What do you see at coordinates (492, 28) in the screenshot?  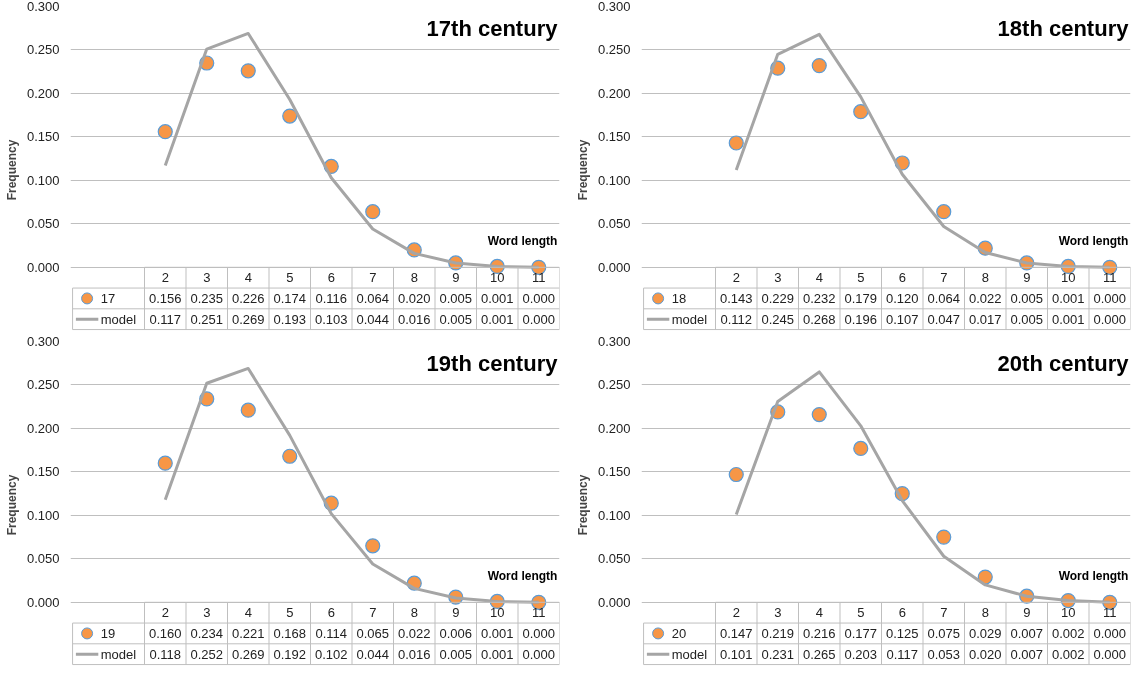 I see `text: 17th century` at bounding box center [492, 28].